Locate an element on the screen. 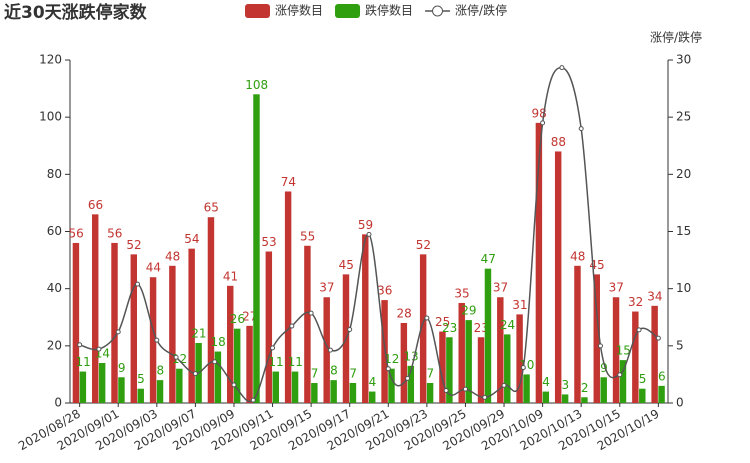 This screenshot has height=463, width=750. data-label: 74 is located at coordinates (288, 182).